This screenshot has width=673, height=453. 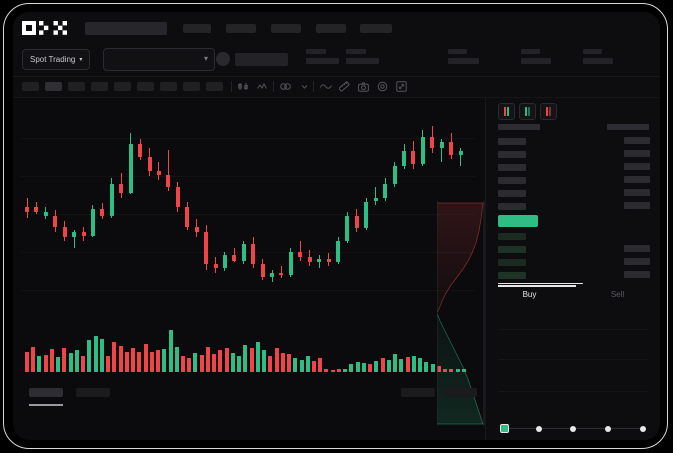 What do you see at coordinates (325, 86) in the screenshot?
I see `drawing-wave-icon` at bounding box center [325, 86].